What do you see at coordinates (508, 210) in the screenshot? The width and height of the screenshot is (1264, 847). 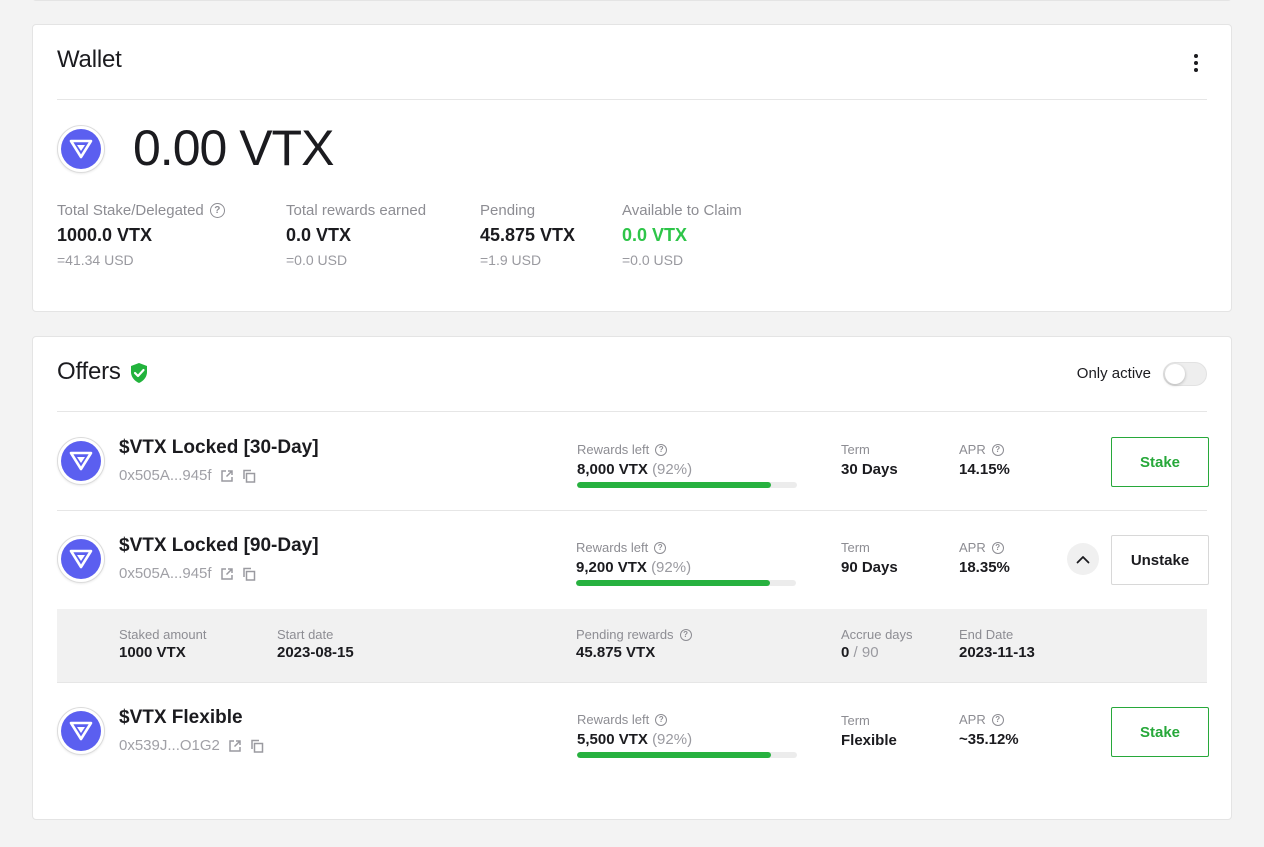 I see `stat-label: Pending` at bounding box center [508, 210].